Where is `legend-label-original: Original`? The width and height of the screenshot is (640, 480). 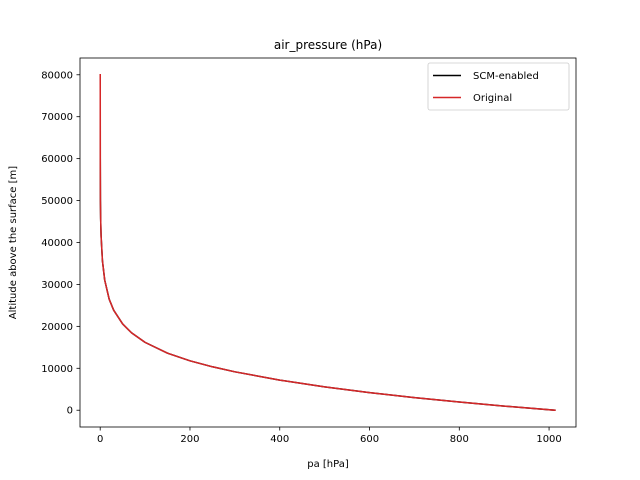
legend-label-original: Original is located at coordinates (492, 98).